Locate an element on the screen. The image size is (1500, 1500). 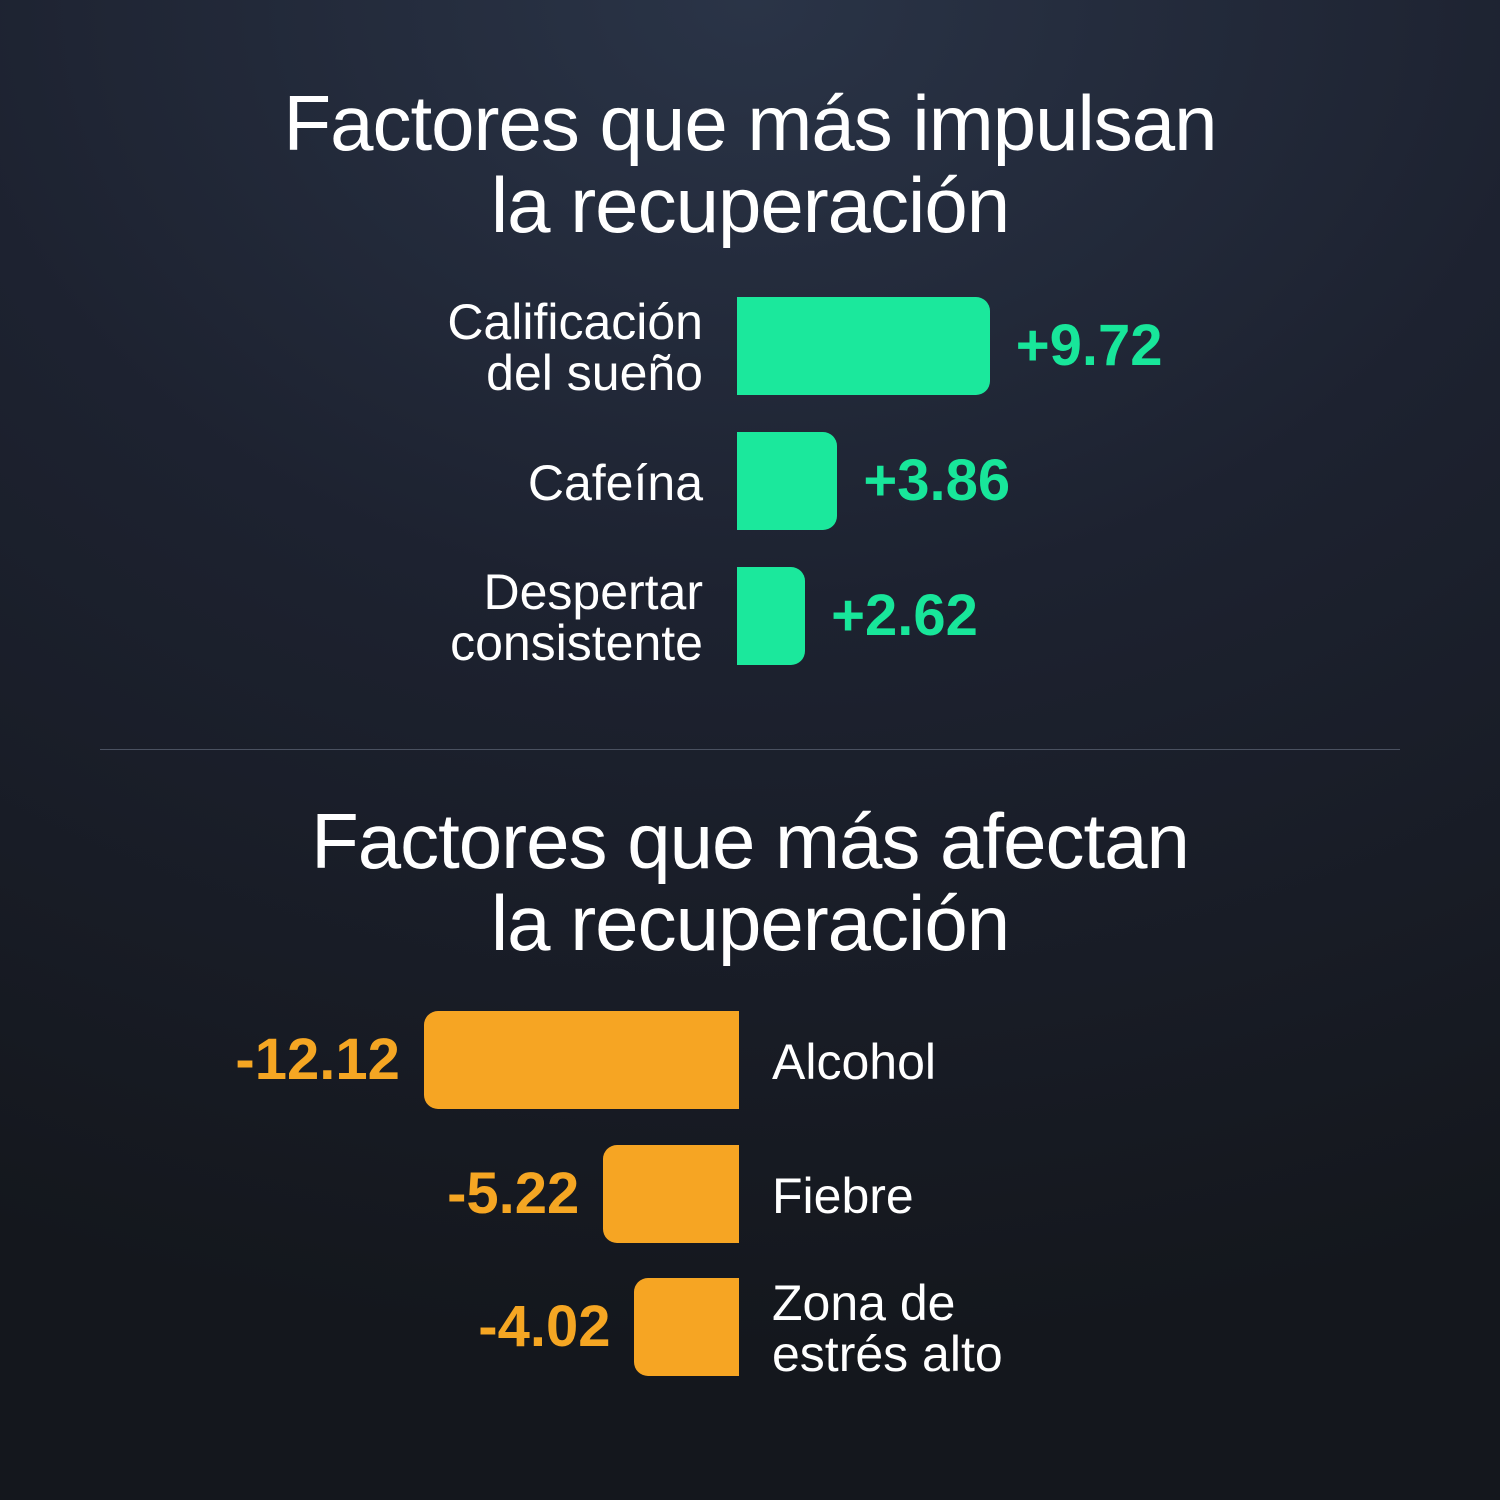
negative-category-label-2: Fiebre is located at coordinates (843, 1195).